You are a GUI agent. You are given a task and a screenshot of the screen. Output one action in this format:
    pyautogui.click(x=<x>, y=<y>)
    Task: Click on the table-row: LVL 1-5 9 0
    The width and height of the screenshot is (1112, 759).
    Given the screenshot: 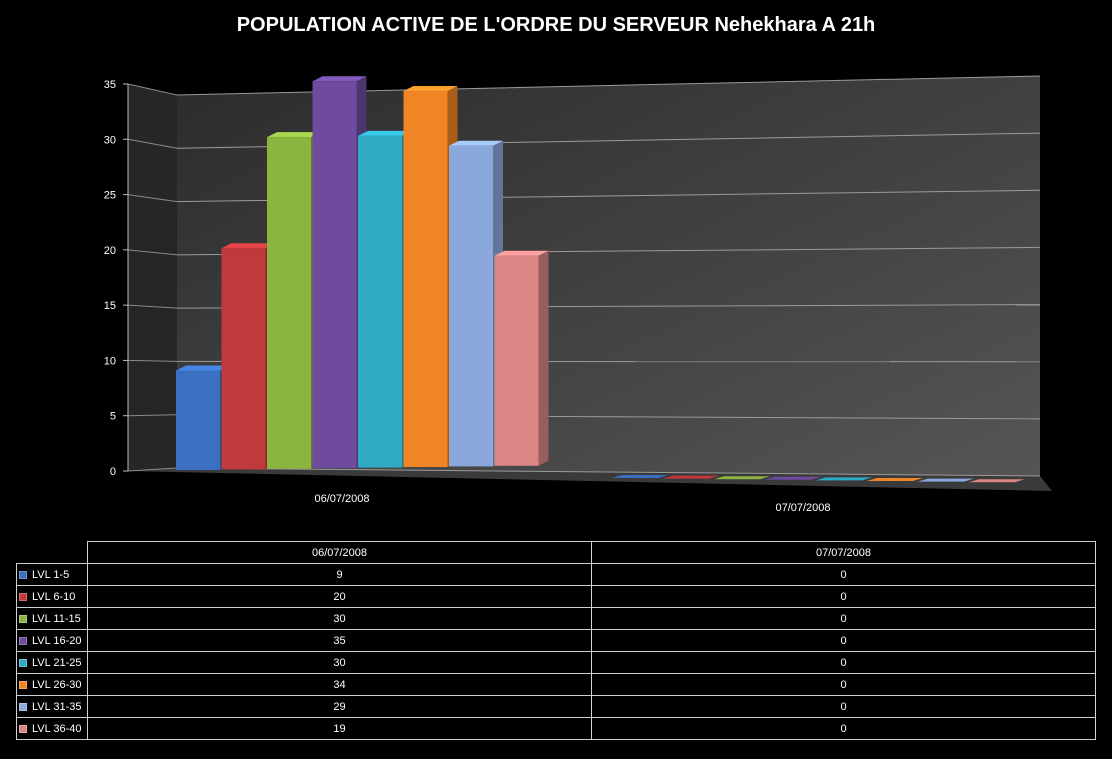 What is the action you would take?
    pyautogui.click(x=556, y=574)
    